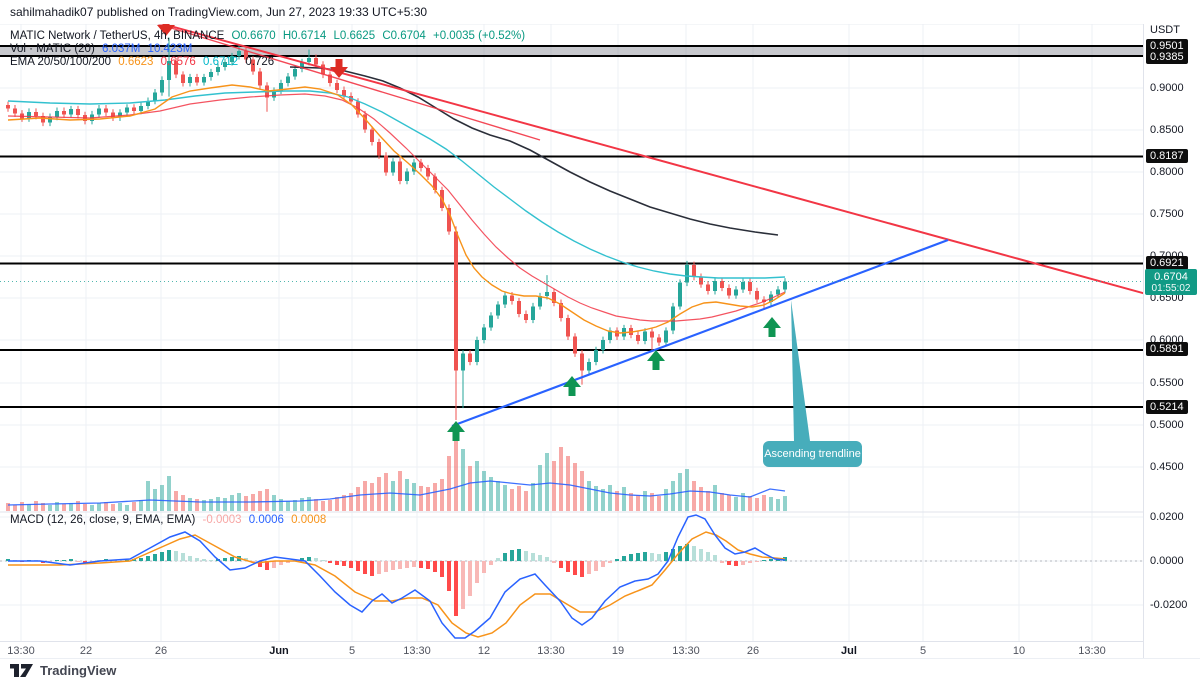  What do you see at coordinates (1167, 214) in the screenshot?
I see `price-axis-label: 0.7500` at bounding box center [1167, 214].